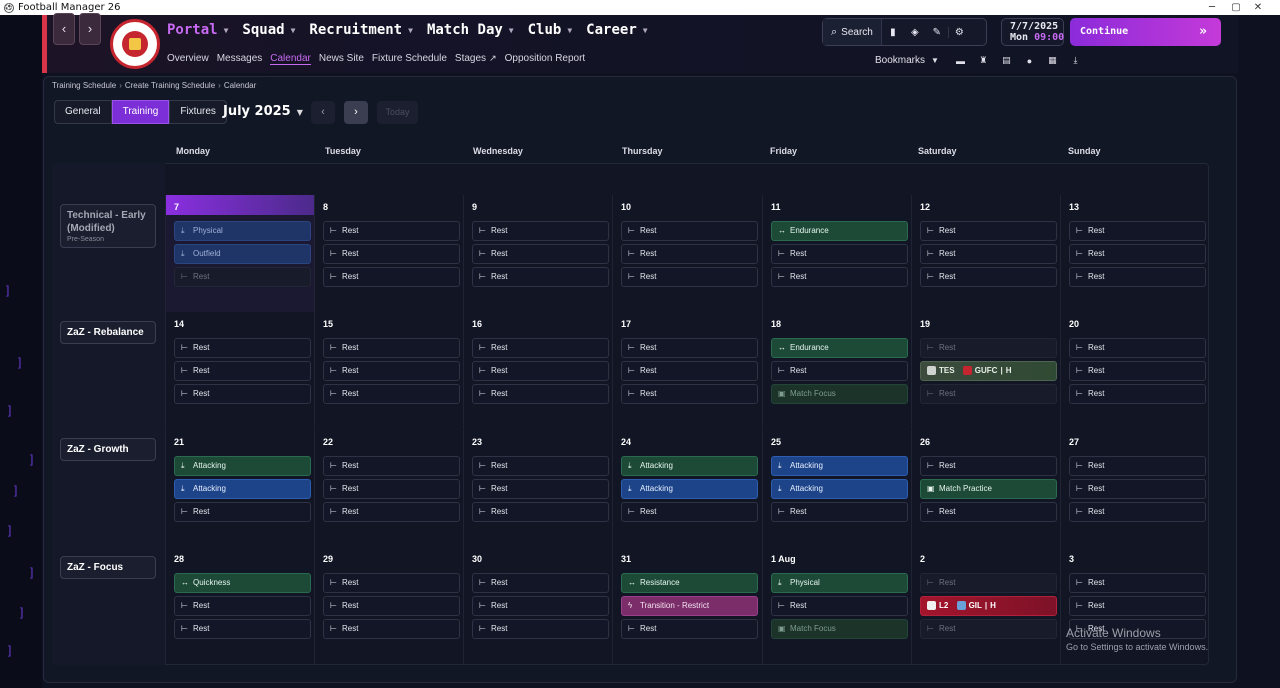  What do you see at coordinates (475, 58) in the screenshot?
I see `subnav-stages: Stages ↗` at bounding box center [475, 58].